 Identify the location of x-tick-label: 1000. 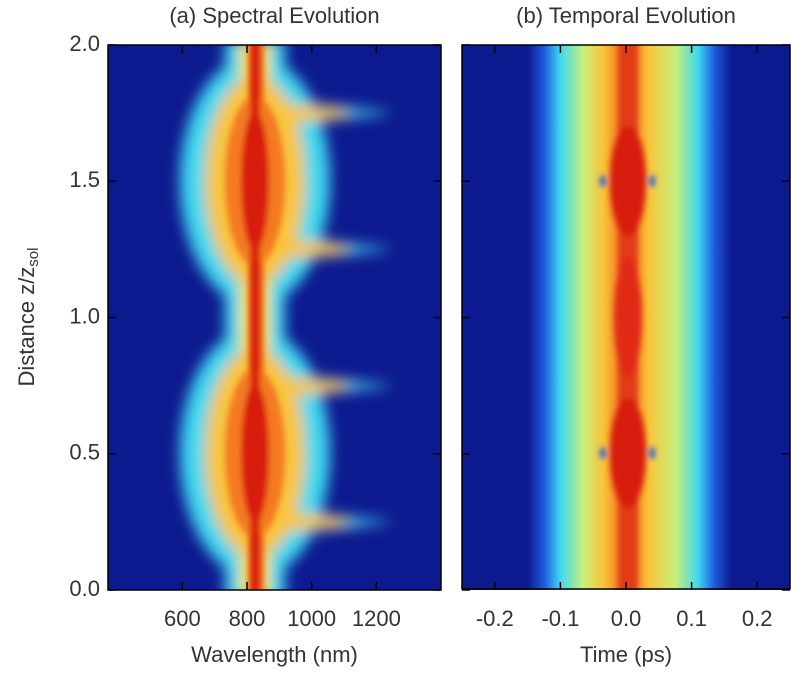
(311, 618).